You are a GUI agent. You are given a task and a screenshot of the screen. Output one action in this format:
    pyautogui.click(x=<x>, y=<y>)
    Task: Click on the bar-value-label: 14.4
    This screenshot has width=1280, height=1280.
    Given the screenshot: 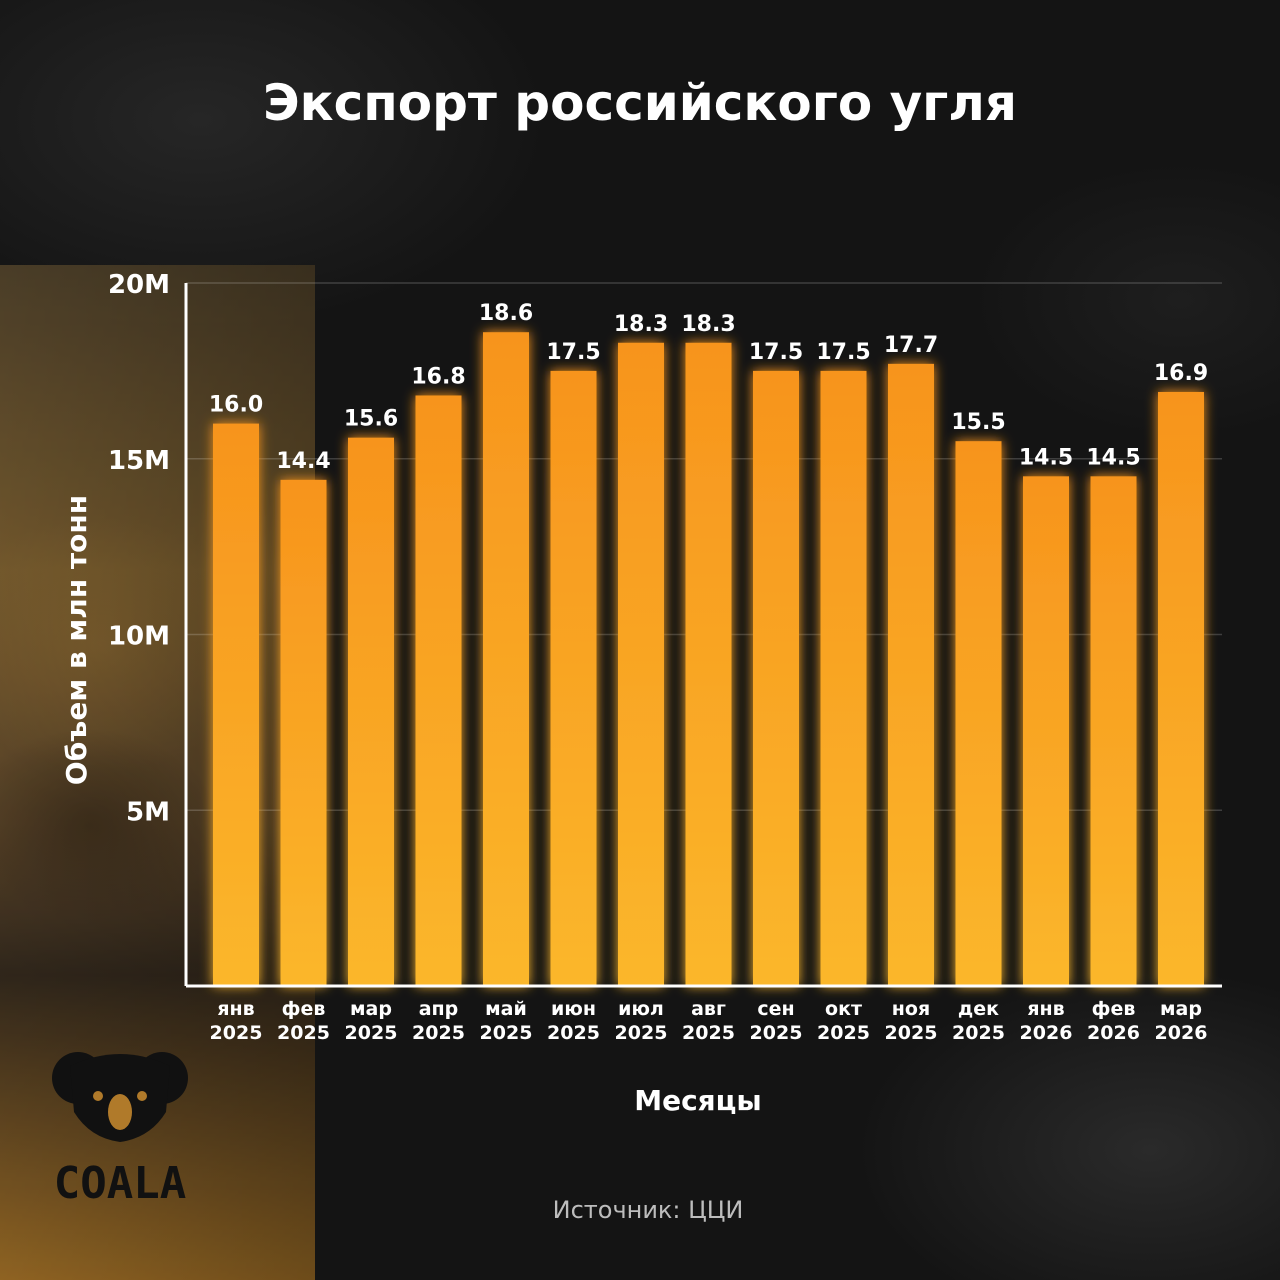 What is the action you would take?
    pyautogui.click(x=303, y=461)
    